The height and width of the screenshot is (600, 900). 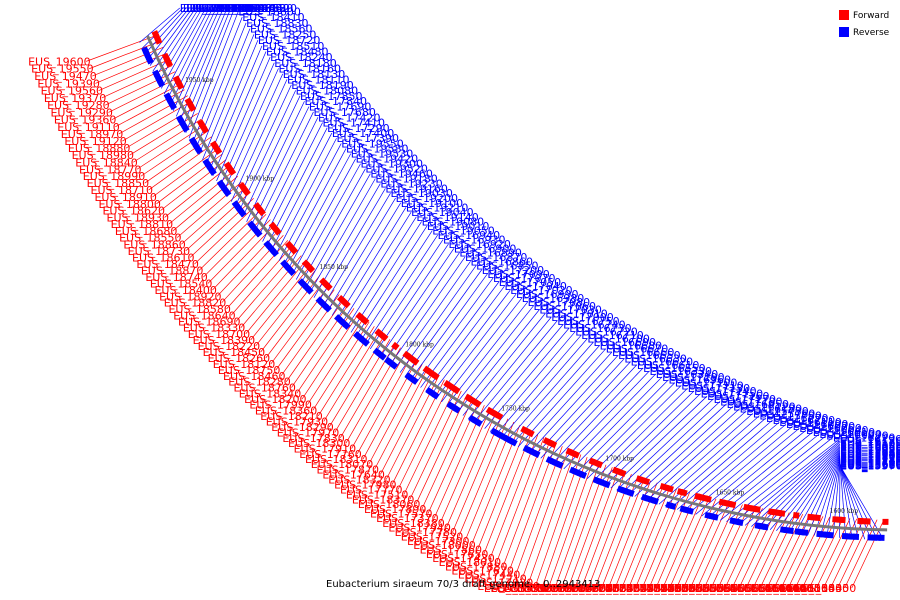 What do you see at coordinates (740, 588) in the screenshot?
I see `gene-label: EUS_16500` at bounding box center [740, 588].